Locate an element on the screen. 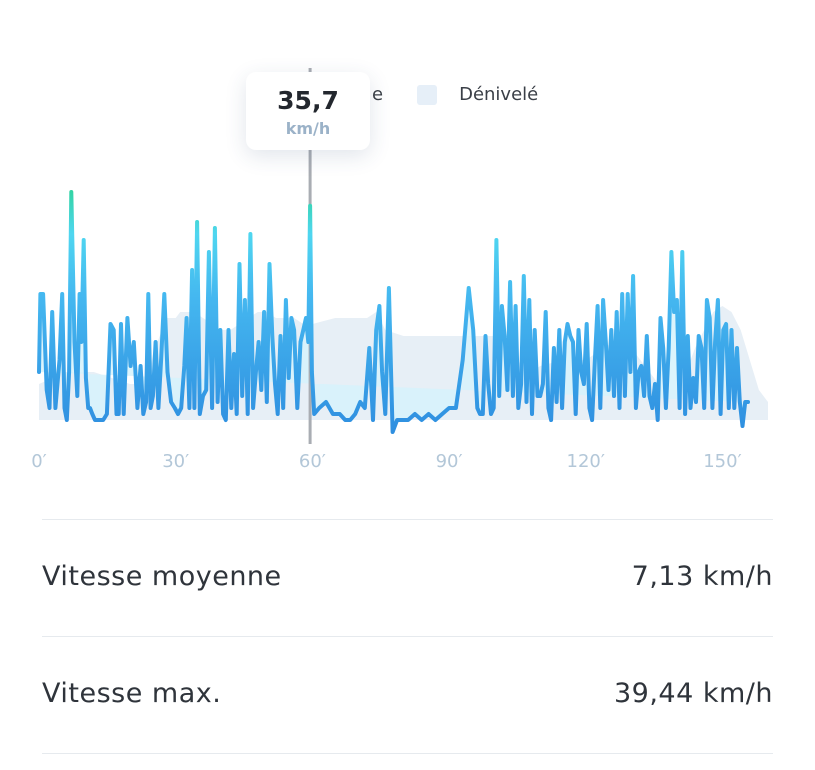 This screenshot has height=770, width=815. tooltip-value: 35,7 is located at coordinates (308, 100).